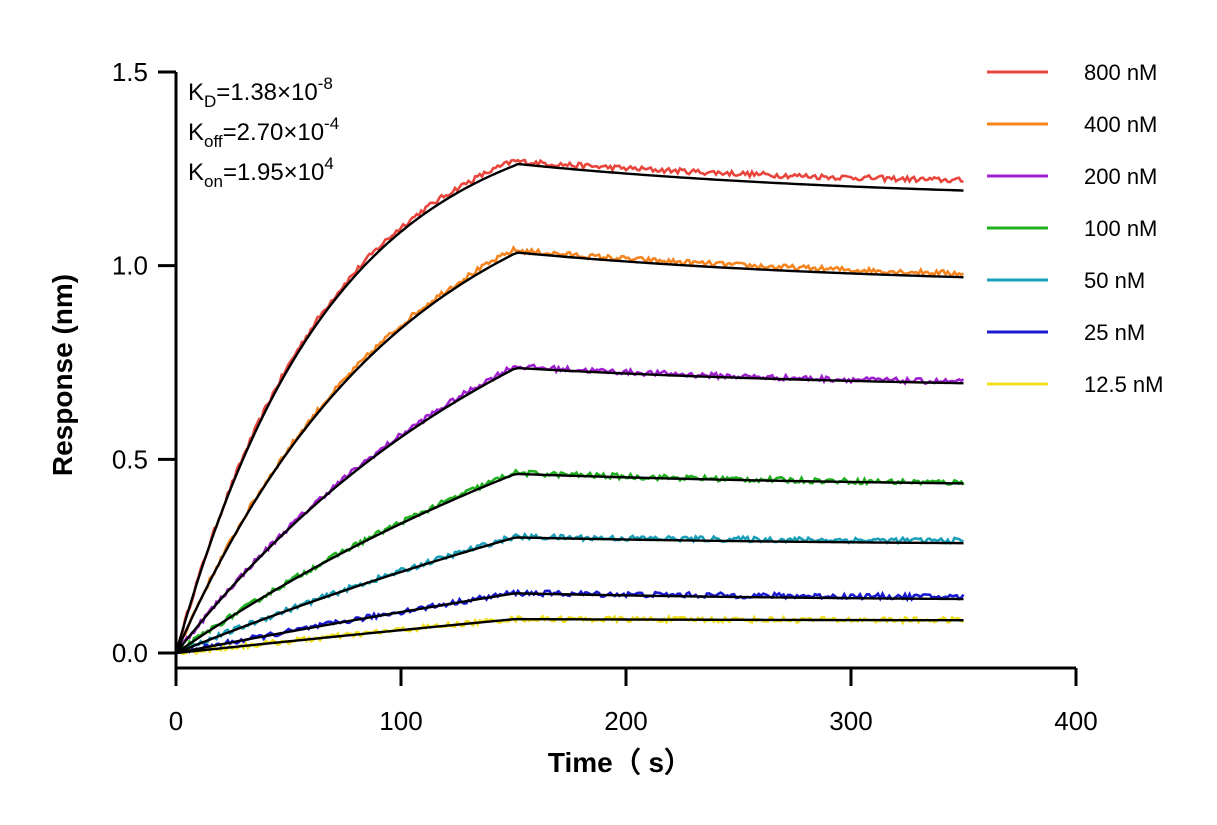 Image resolution: width=1217 pixels, height=825 pixels. What do you see at coordinates (130, 653) in the screenshot?
I see `y-tick-label: 0.0` at bounding box center [130, 653].